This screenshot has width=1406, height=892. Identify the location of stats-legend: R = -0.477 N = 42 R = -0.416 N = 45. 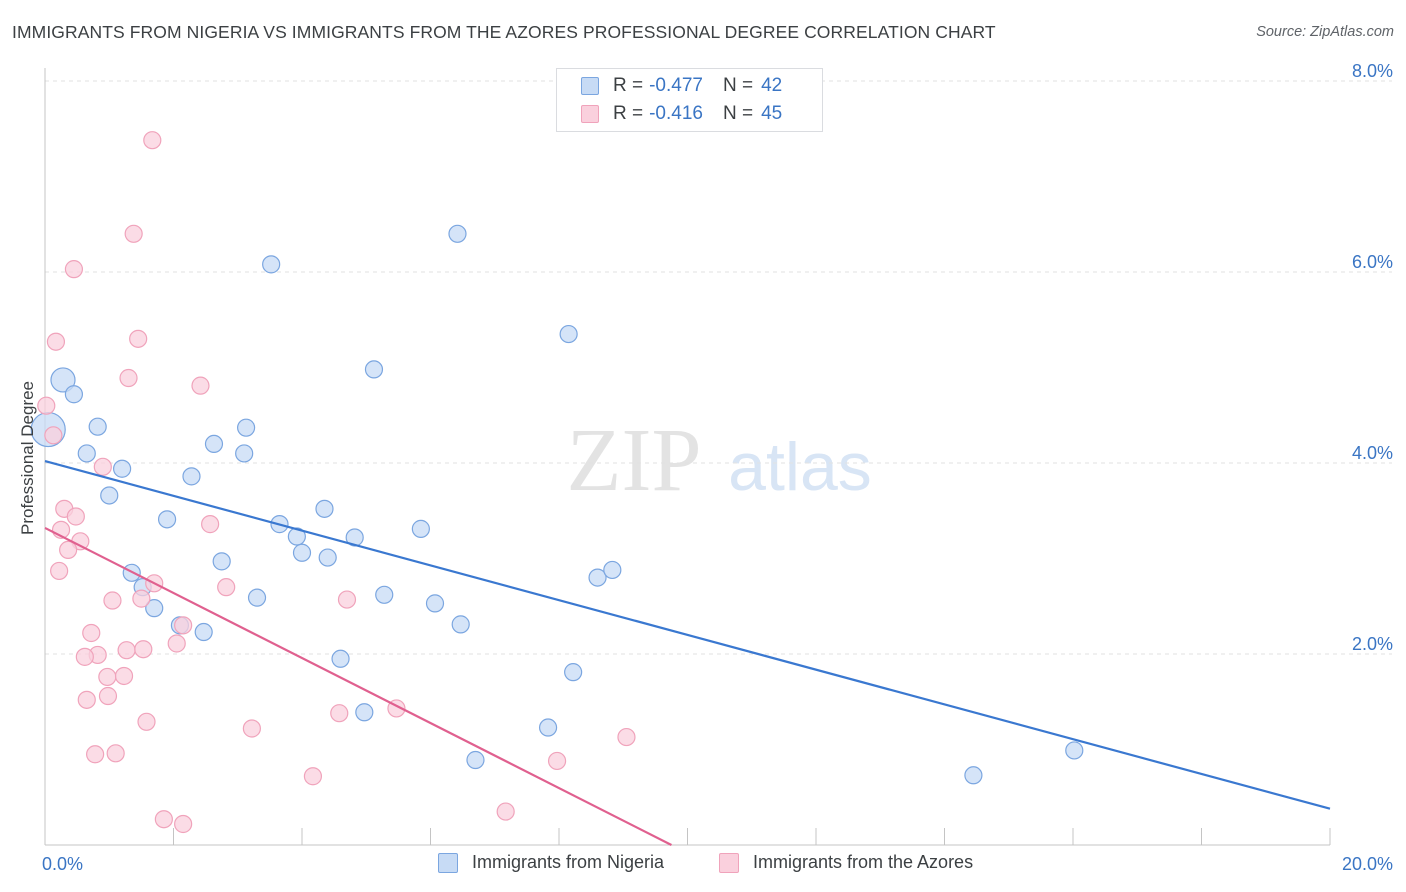
(689, 100).